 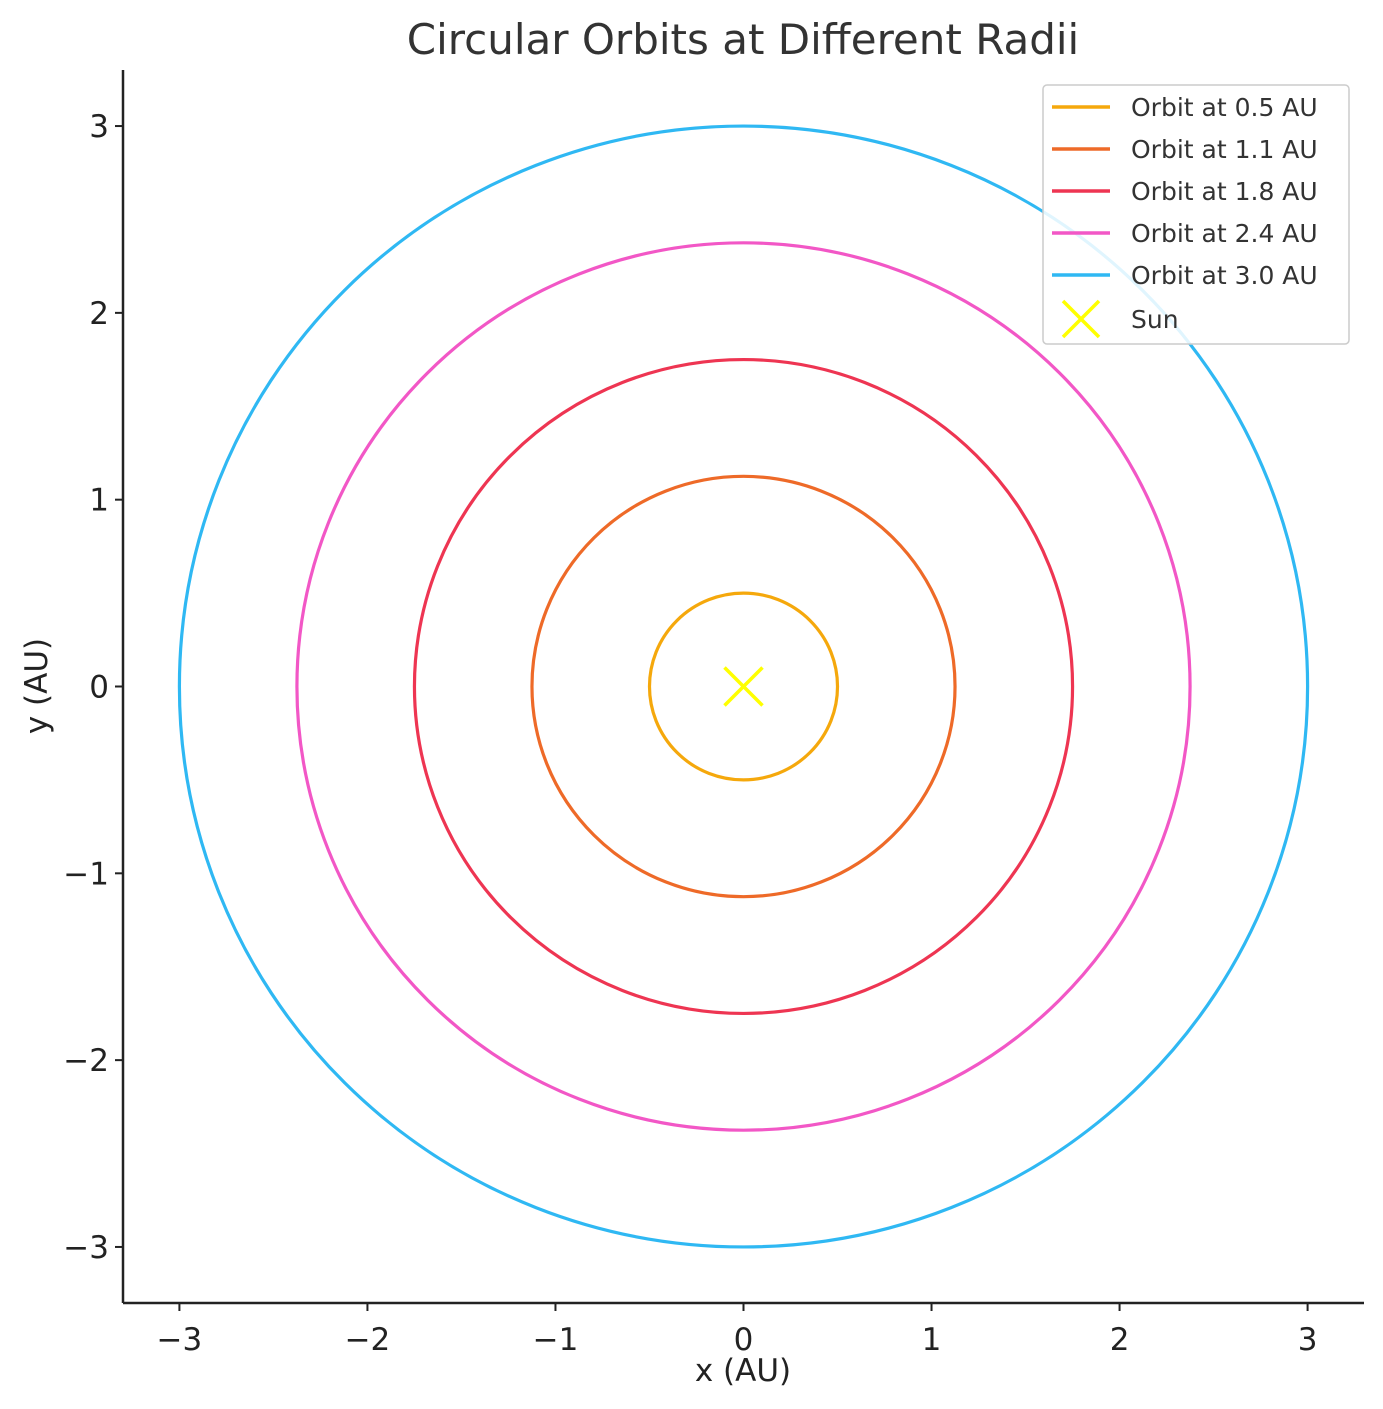 What do you see at coordinates (180, 1340) in the screenshot?
I see `x-tick-label: −3` at bounding box center [180, 1340].